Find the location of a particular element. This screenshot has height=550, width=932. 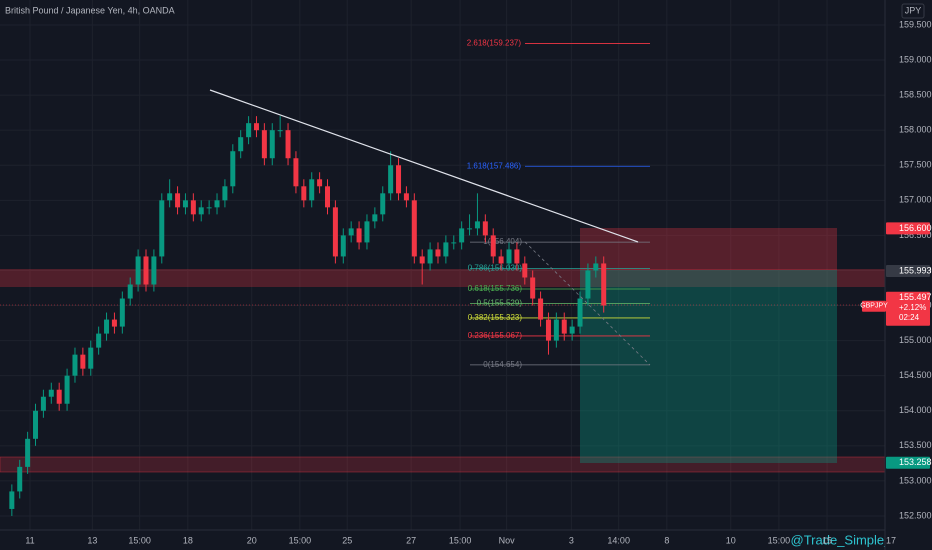

x-tick-label: 3 is located at coordinates (571, 540).